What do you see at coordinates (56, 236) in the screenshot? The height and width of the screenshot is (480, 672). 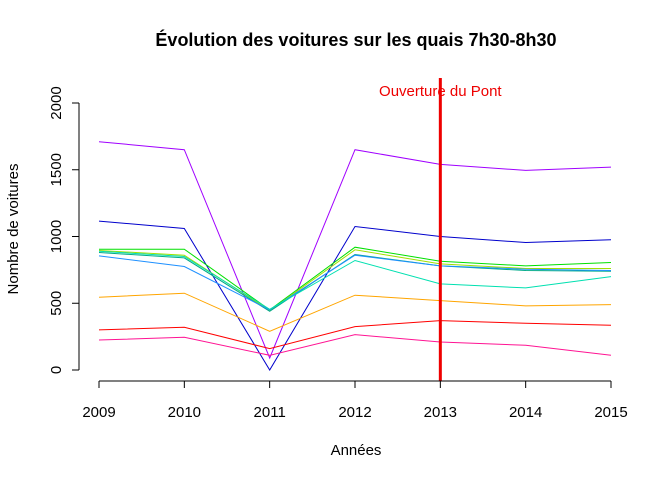 I see `y-tick-label-1000: 1000` at bounding box center [56, 236].